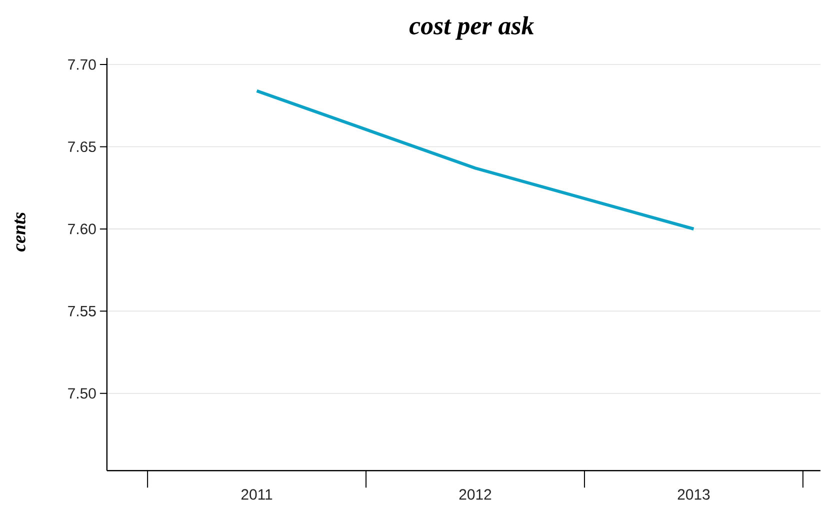 This screenshot has height=505, width=821. What do you see at coordinates (20, 232) in the screenshot?
I see `y-axis-title: cents` at bounding box center [20, 232].